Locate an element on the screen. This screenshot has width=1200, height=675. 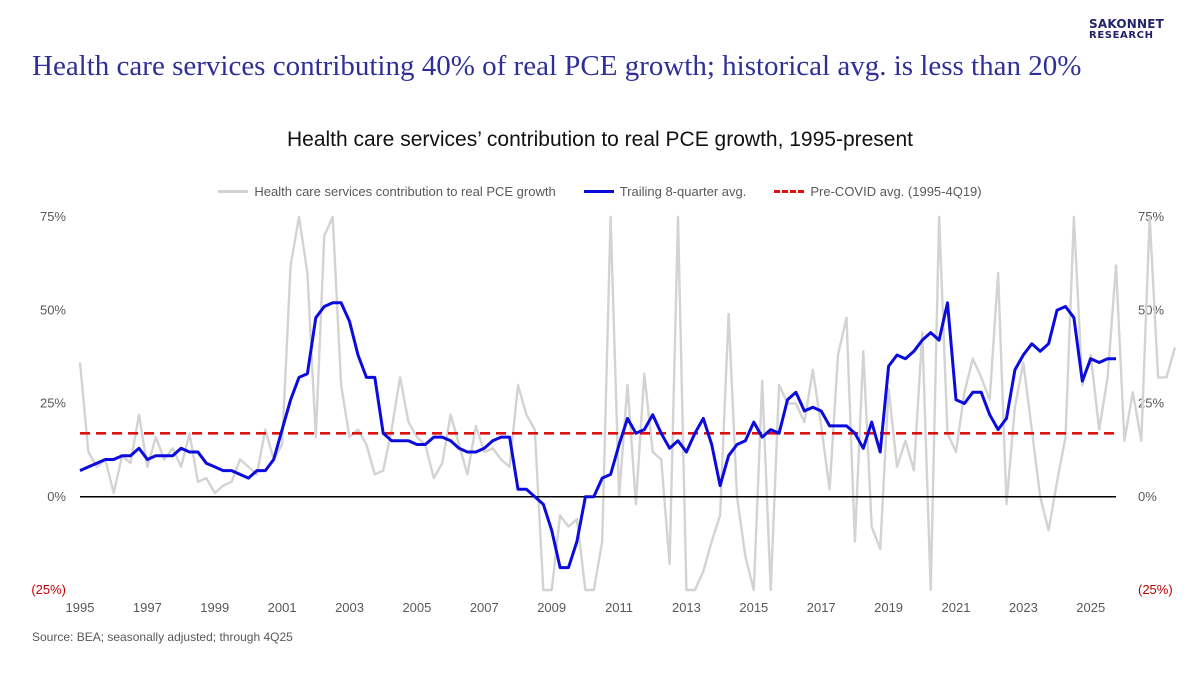
legend-label-trailing-avg: Trailing 8-quarter avg. is located at coordinates (683, 191).